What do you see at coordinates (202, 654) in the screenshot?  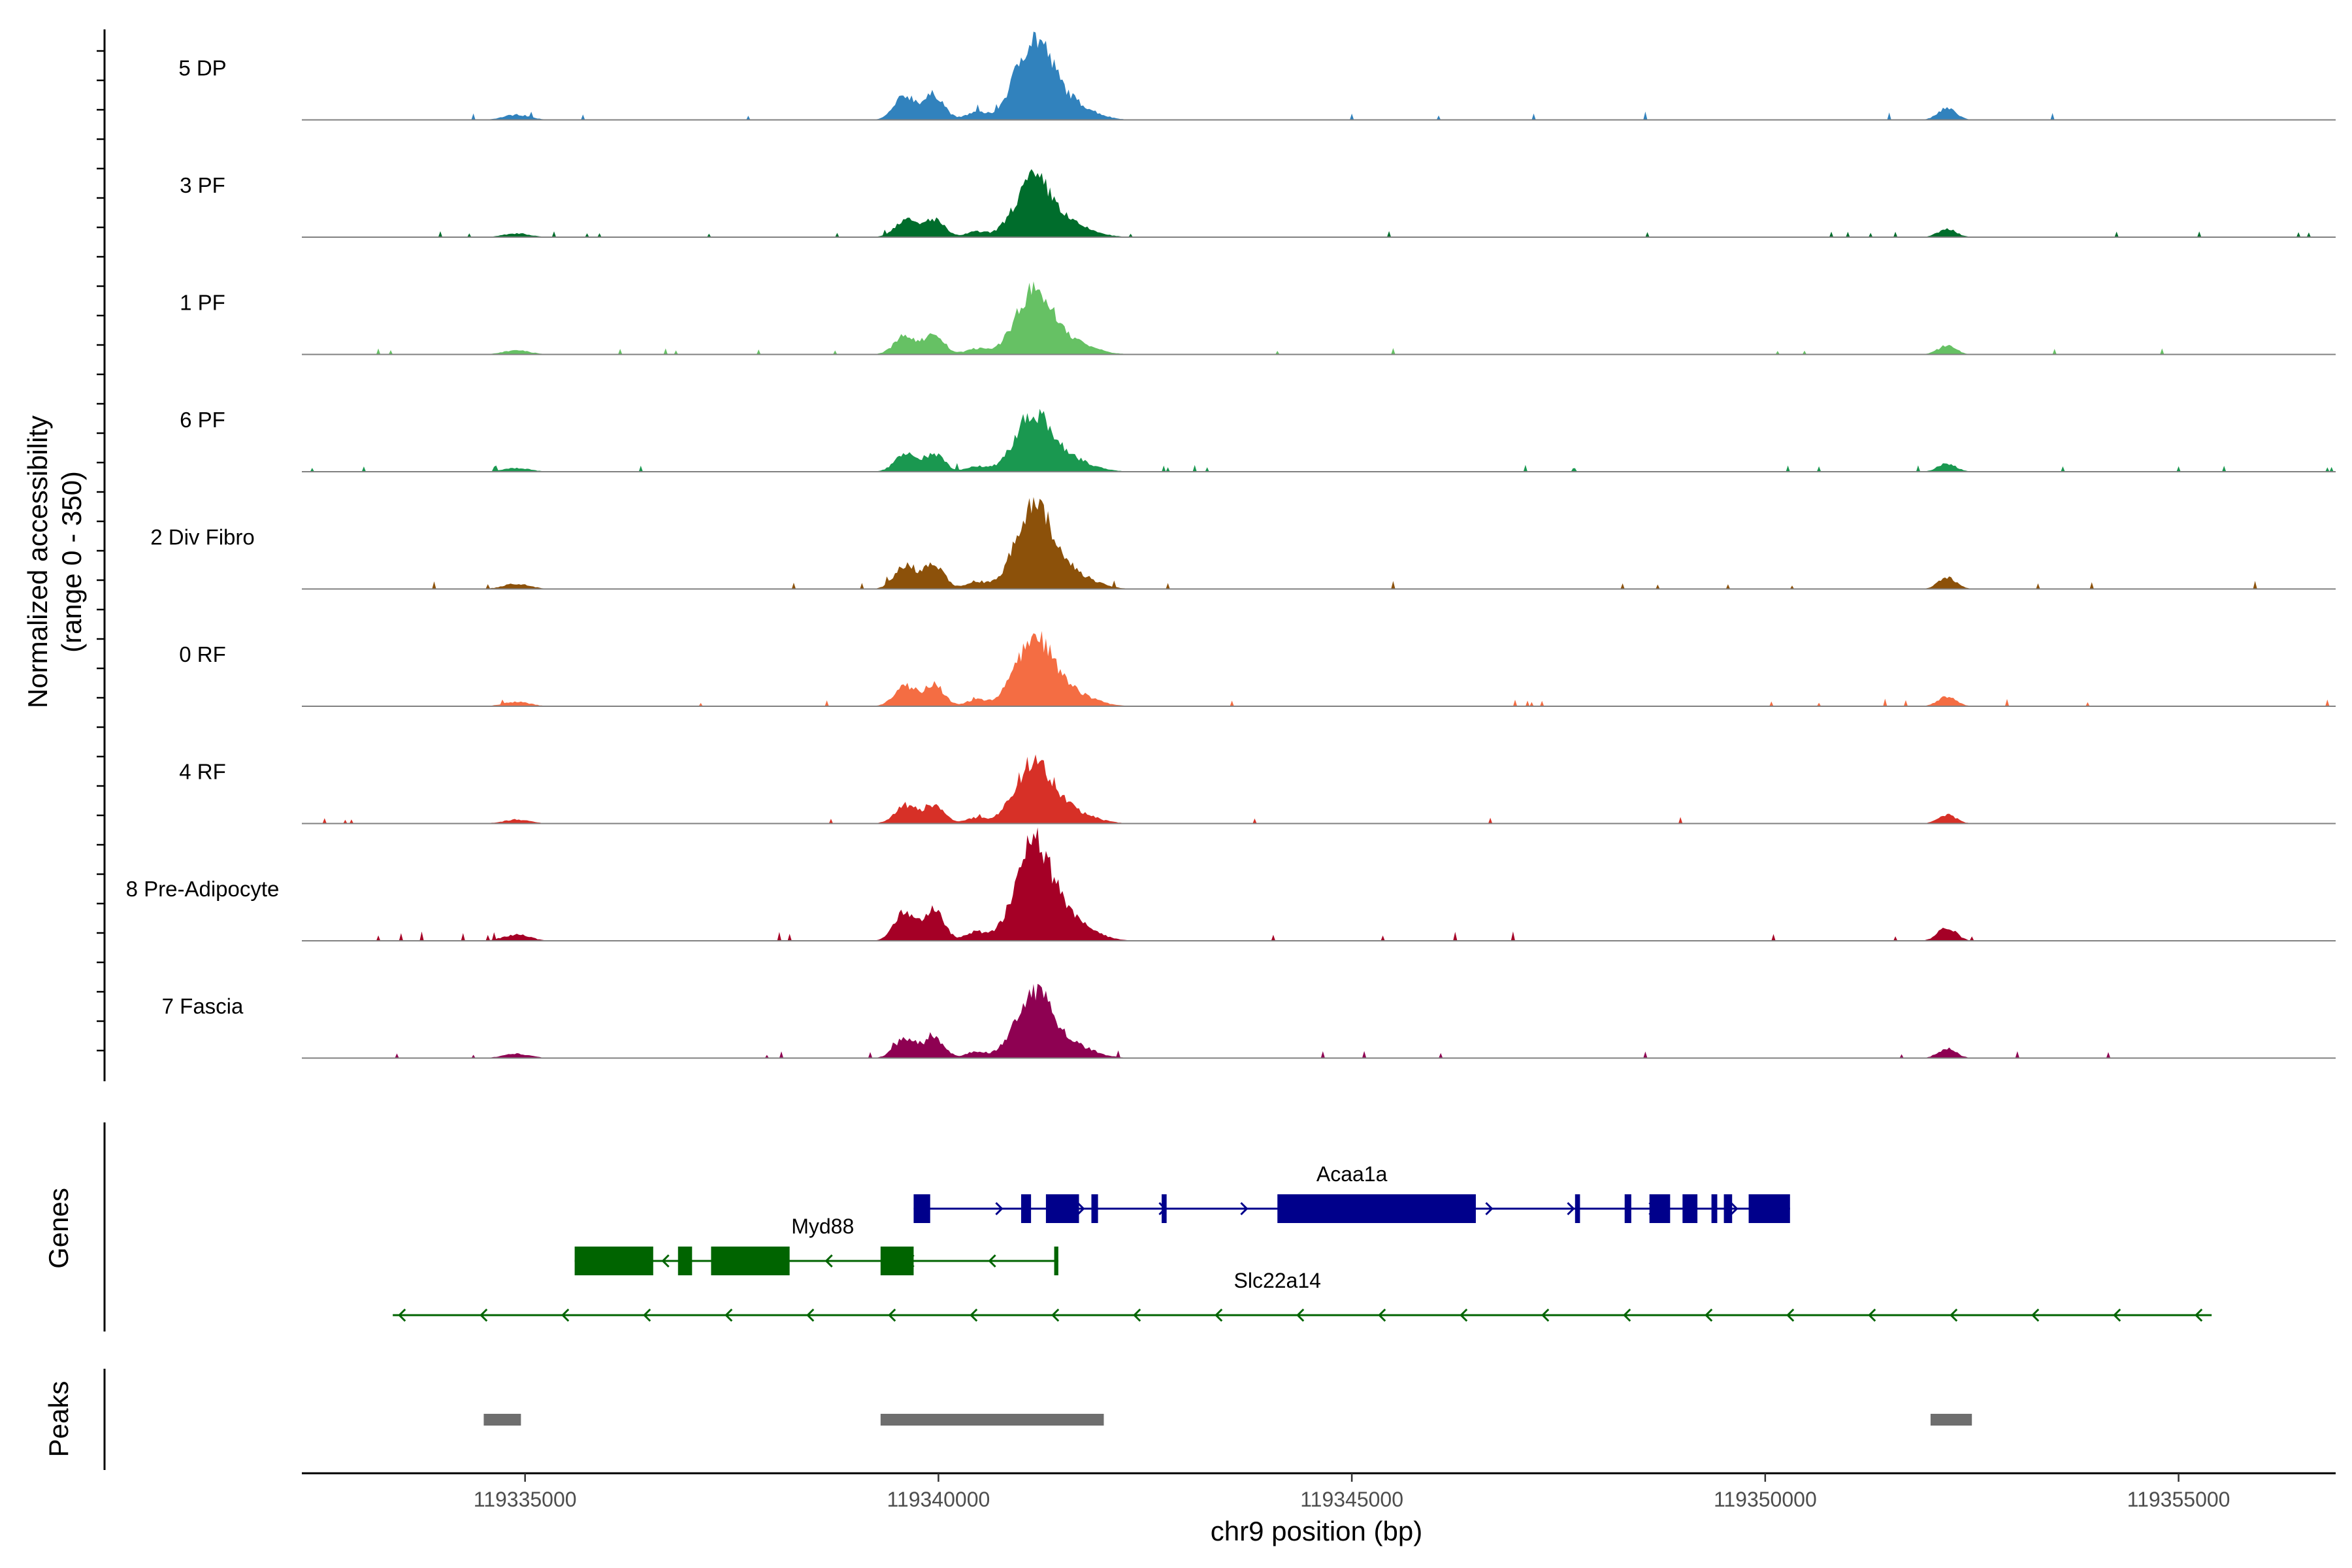 I see `track-label: 0 RF` at bounding box center [202, 654].